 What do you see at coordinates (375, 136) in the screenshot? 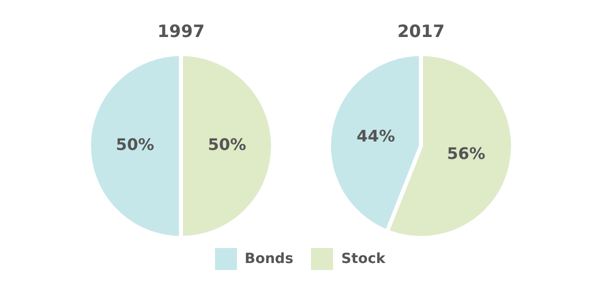
I see `data-label: 44%` at bounding box center [375, 136].